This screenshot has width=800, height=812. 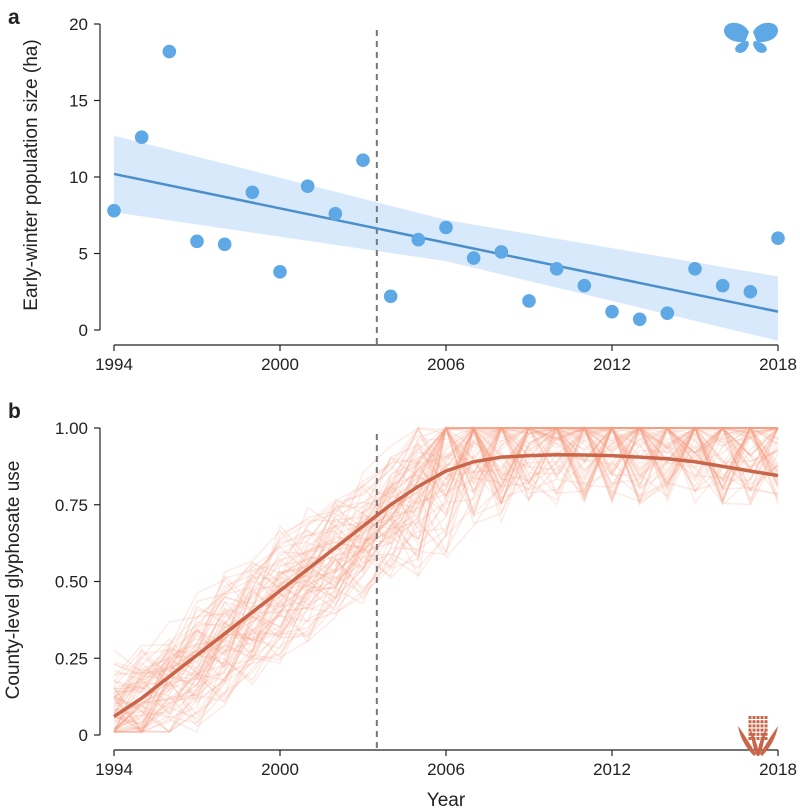 What do you see at coordinates (83, 254) in the screenshot?
I see `y-tick-label: 5` at bounding box center [83, 254].